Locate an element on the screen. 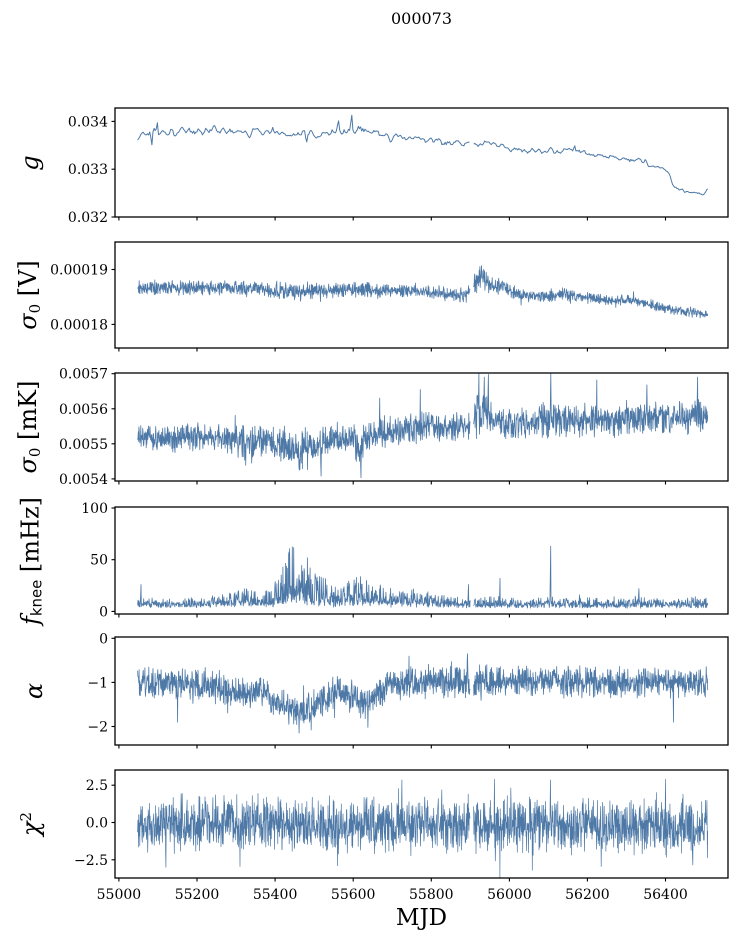  y-tick-label: −2.5 is located at coordinates (91, 861).